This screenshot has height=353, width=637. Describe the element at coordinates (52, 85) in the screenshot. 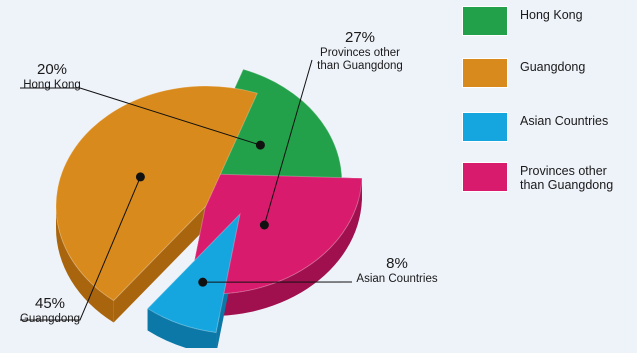

I see `callout-label-hong-kong: Hong Kong` at that location.